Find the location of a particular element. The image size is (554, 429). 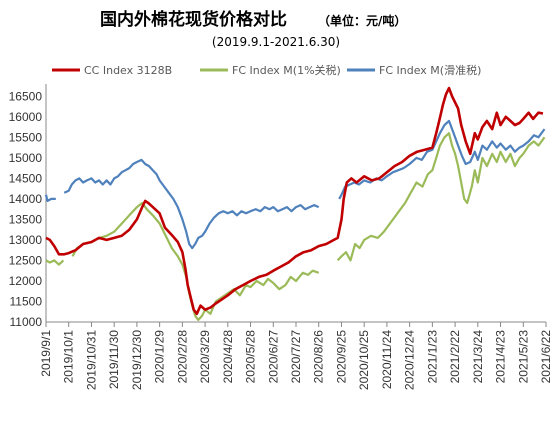

x-tick-label: 2021/2/22 is located at coordinates (455, 357).